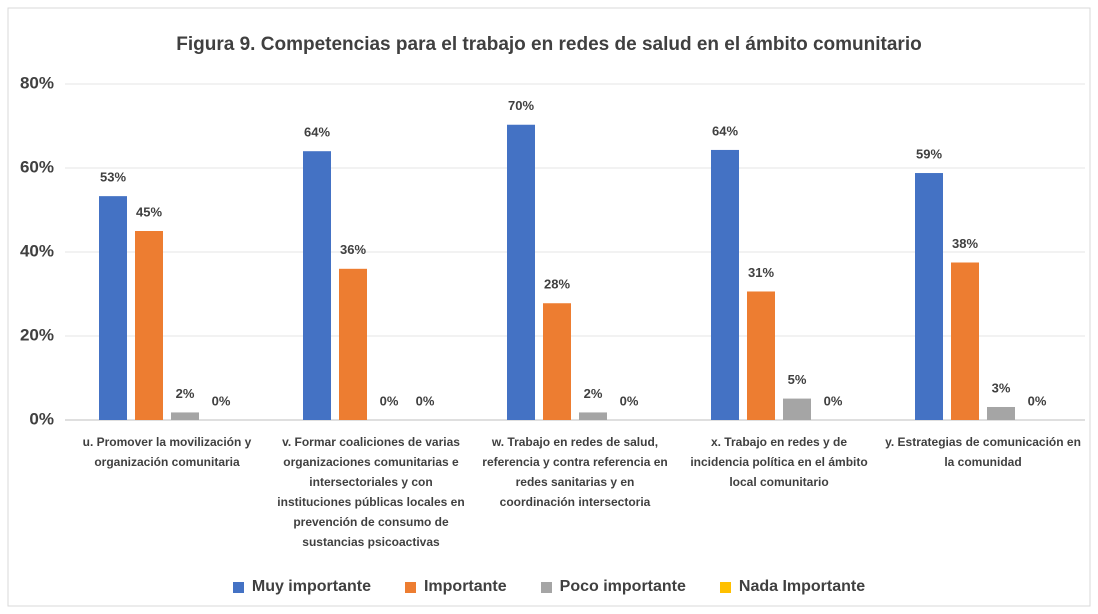 This screenshot has width=1098, height=614. I want to click on data-label: 36%, so click(353, 249).